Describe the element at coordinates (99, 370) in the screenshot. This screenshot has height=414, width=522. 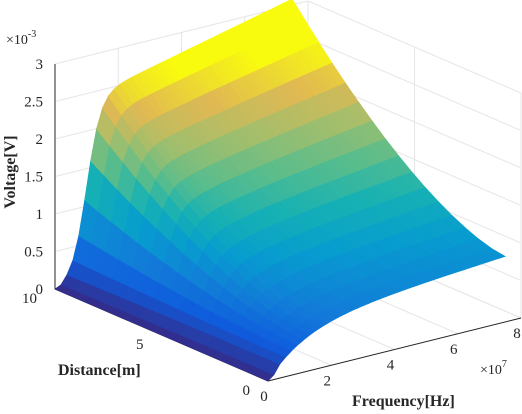
I see `y-axis-label: Distance[m]` at that location.